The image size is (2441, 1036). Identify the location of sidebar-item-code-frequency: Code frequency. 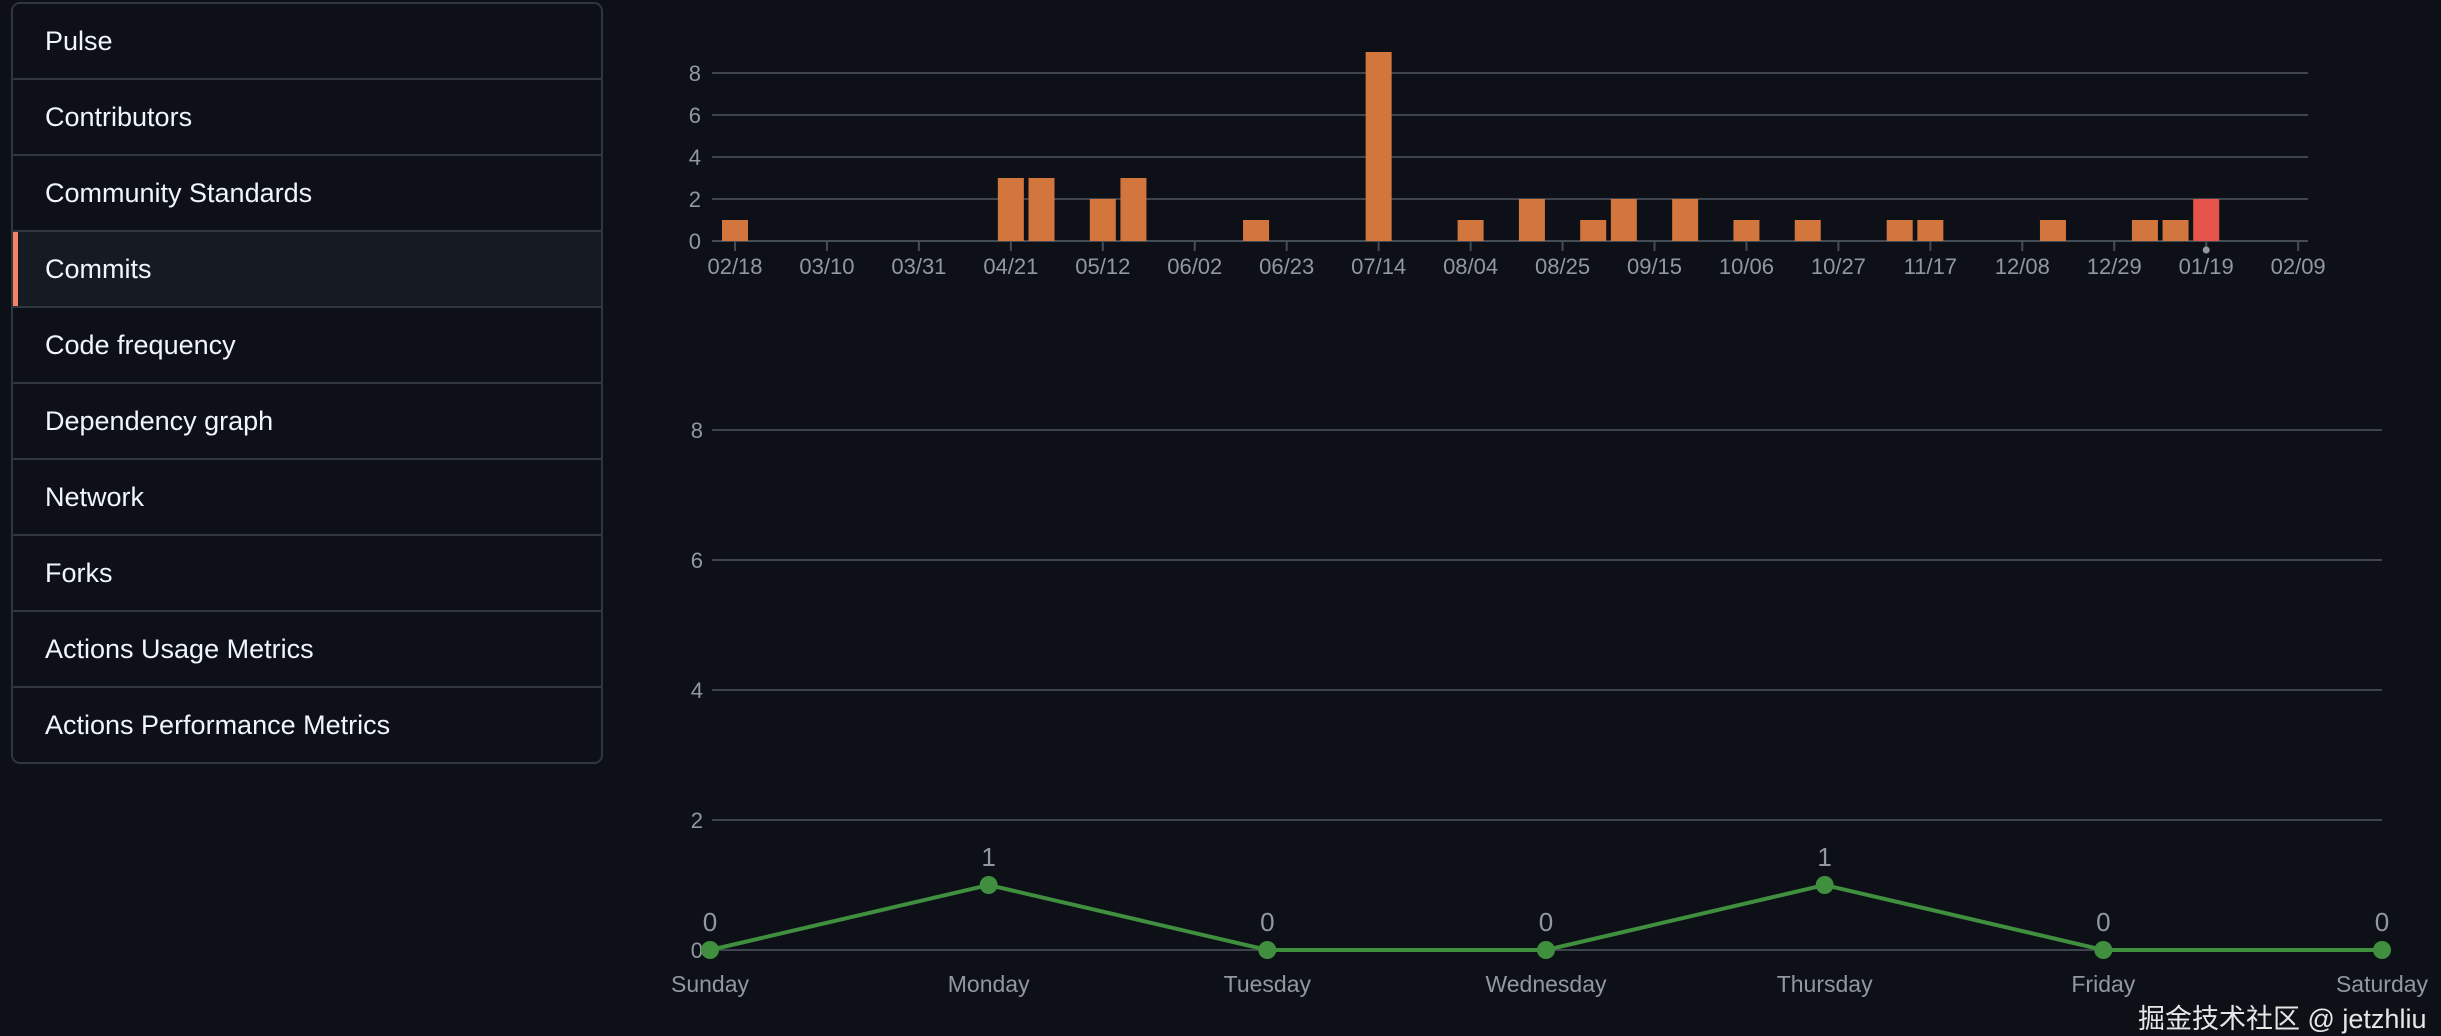
(307, 344).